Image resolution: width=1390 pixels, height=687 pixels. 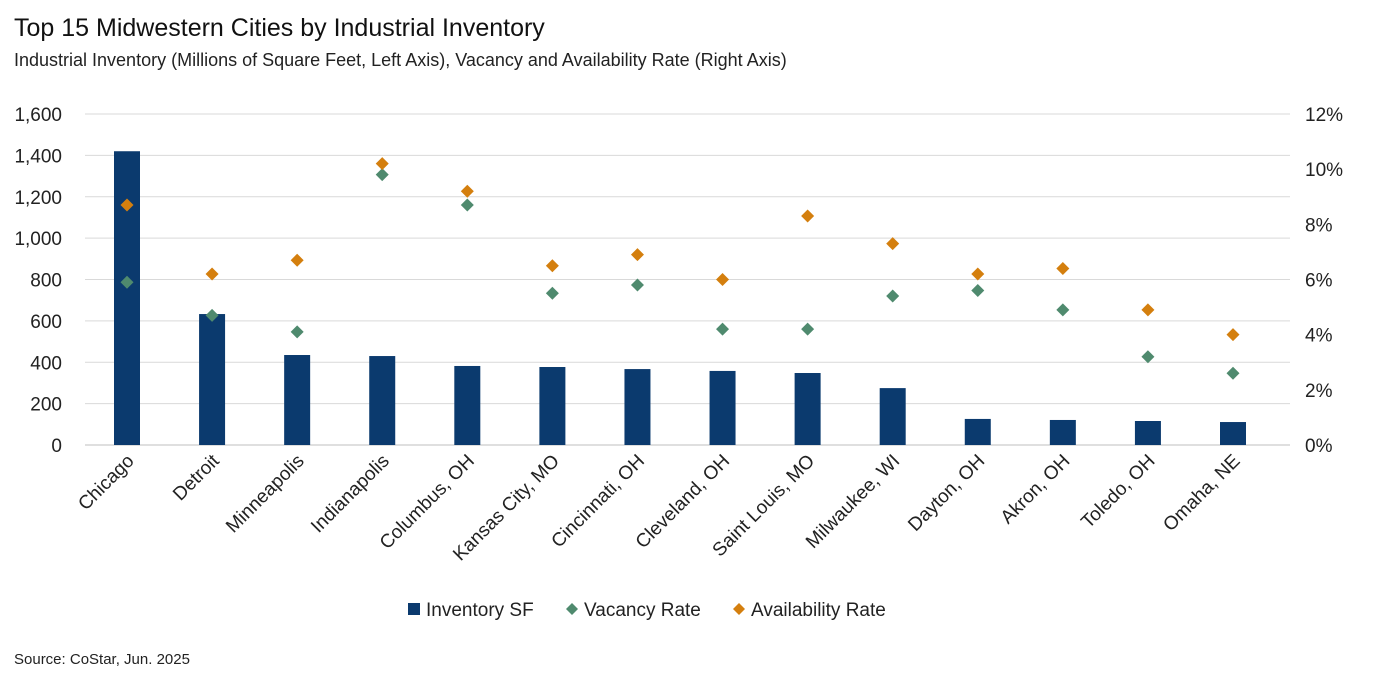 I want to click on category-label: Omaha, NE, so click(x=1201, y=493).